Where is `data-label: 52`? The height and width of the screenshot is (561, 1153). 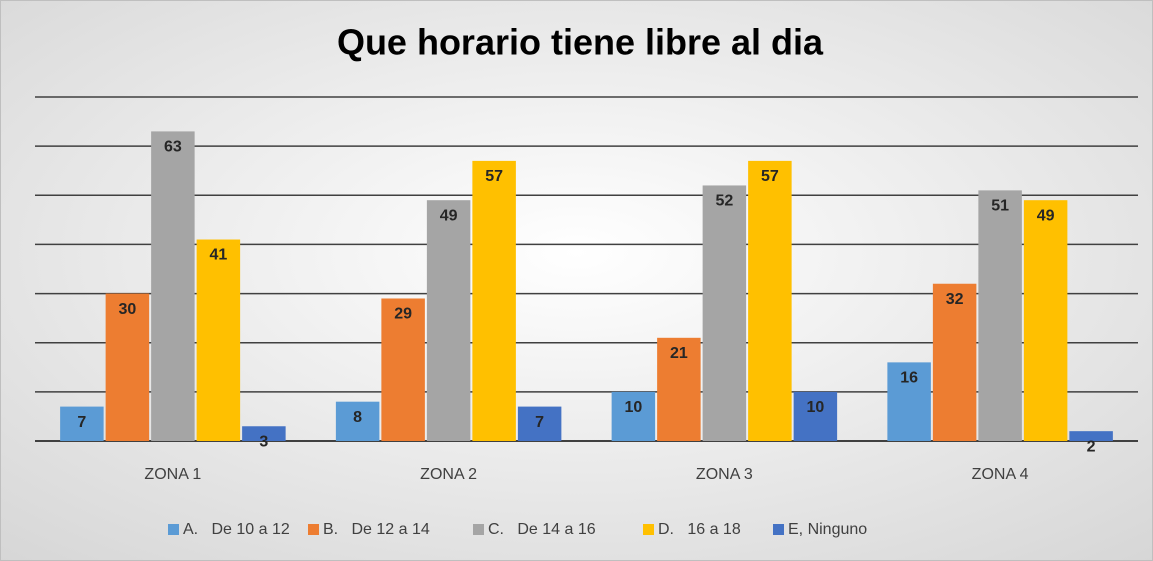
data-label: 52 is located at coordinates (724, 201).